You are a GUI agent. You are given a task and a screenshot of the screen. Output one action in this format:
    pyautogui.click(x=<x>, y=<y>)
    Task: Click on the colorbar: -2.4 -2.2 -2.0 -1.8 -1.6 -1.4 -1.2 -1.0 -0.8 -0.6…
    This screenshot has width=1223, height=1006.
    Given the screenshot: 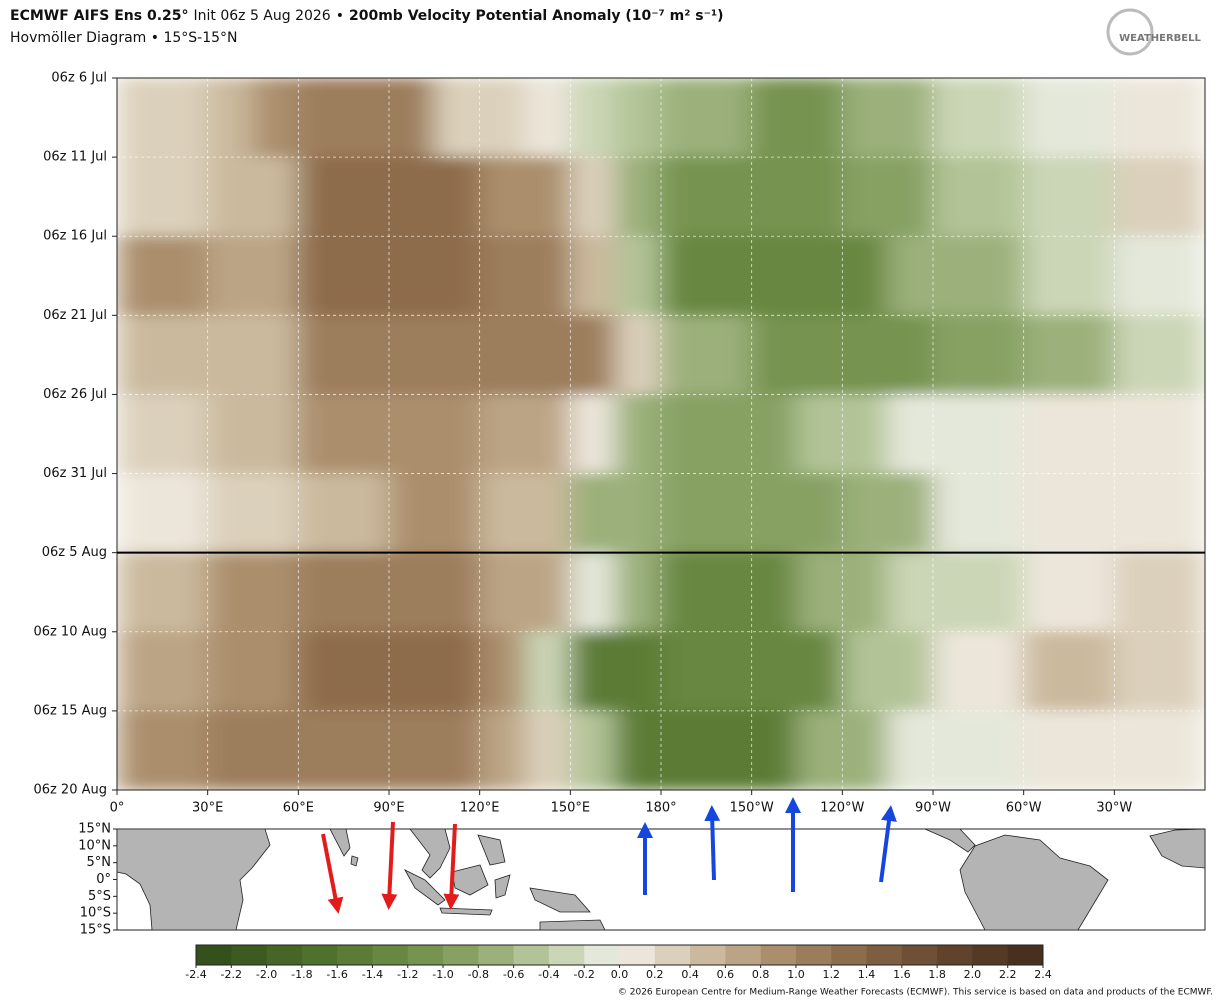 What is the action you would take?
    pyautogui.click(x=618, y=962)
    